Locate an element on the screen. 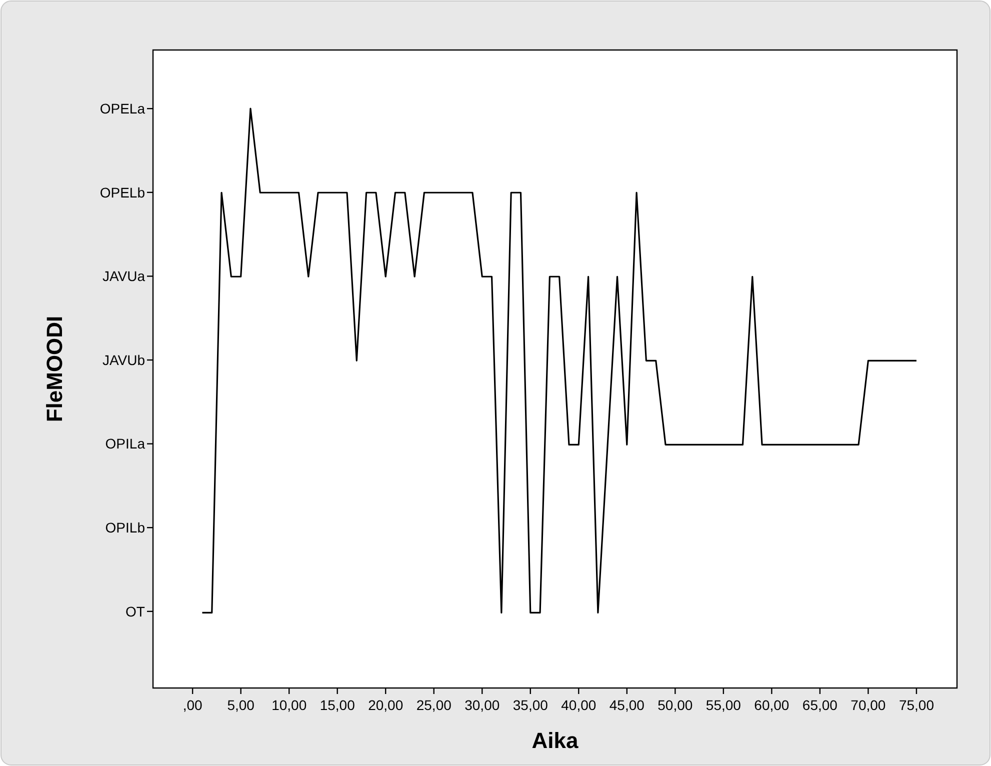  y-axis-title: FleMOODI is located at coordinates (54, 369).